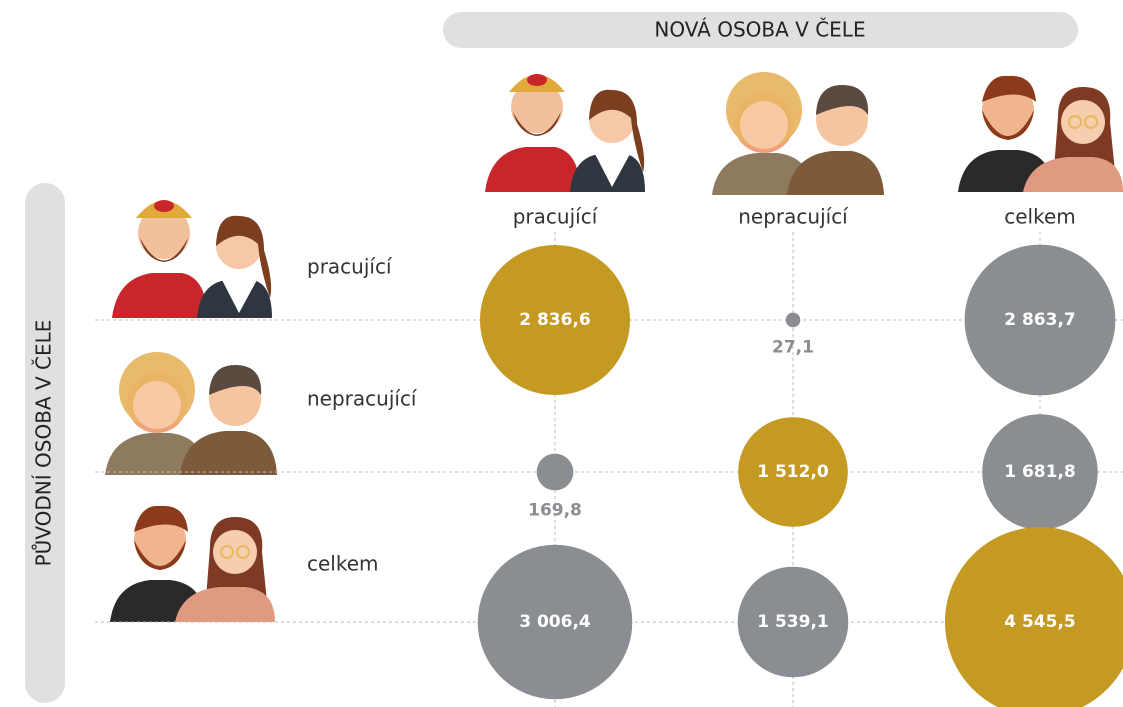 The height and width of the screenshot is (707, 1123). What do you see at coordinates (556, 217) in the screenshot?
I see `column-label: pracující` at bounding box center [556, 217].